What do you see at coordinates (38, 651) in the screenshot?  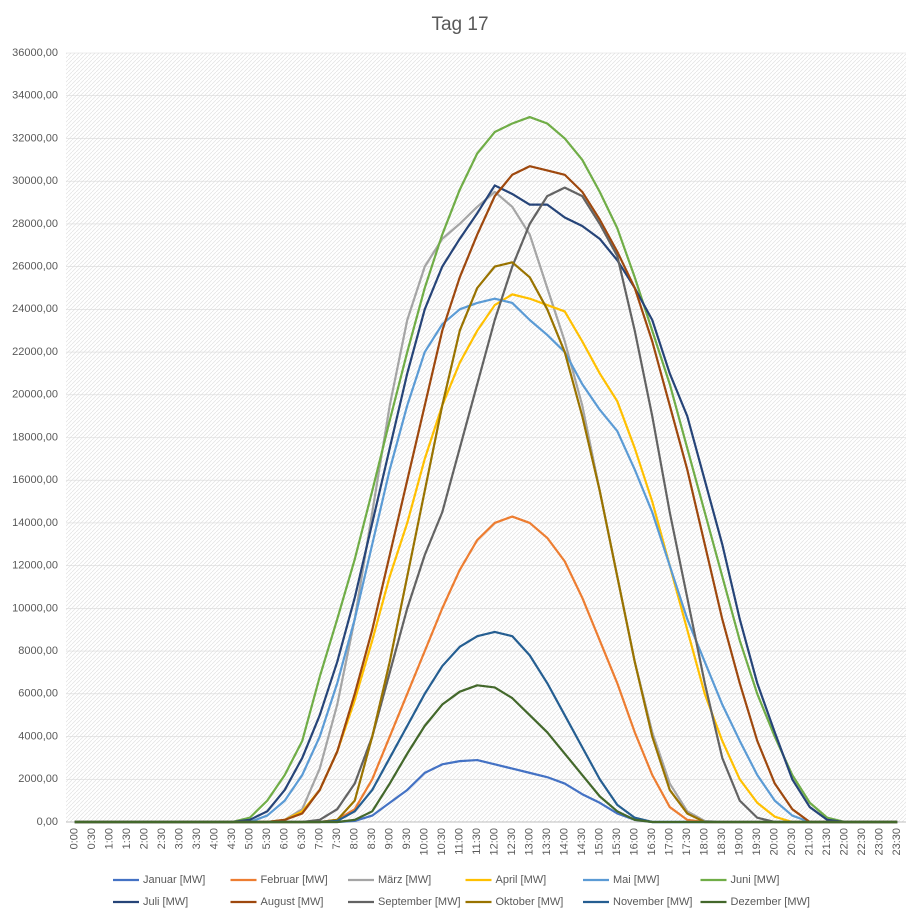 I see `y-tick-label: 8000,00` at bounding box center [38, 651].